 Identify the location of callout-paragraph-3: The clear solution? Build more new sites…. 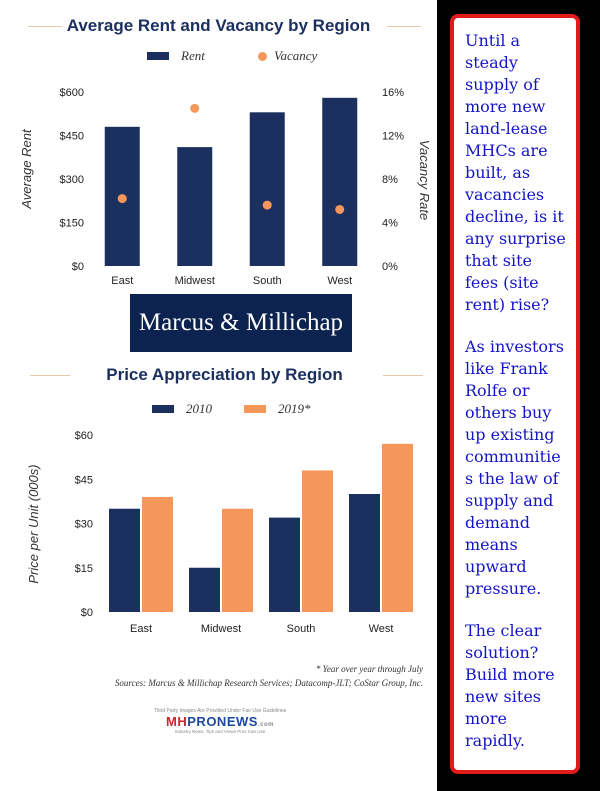
(510, 685).